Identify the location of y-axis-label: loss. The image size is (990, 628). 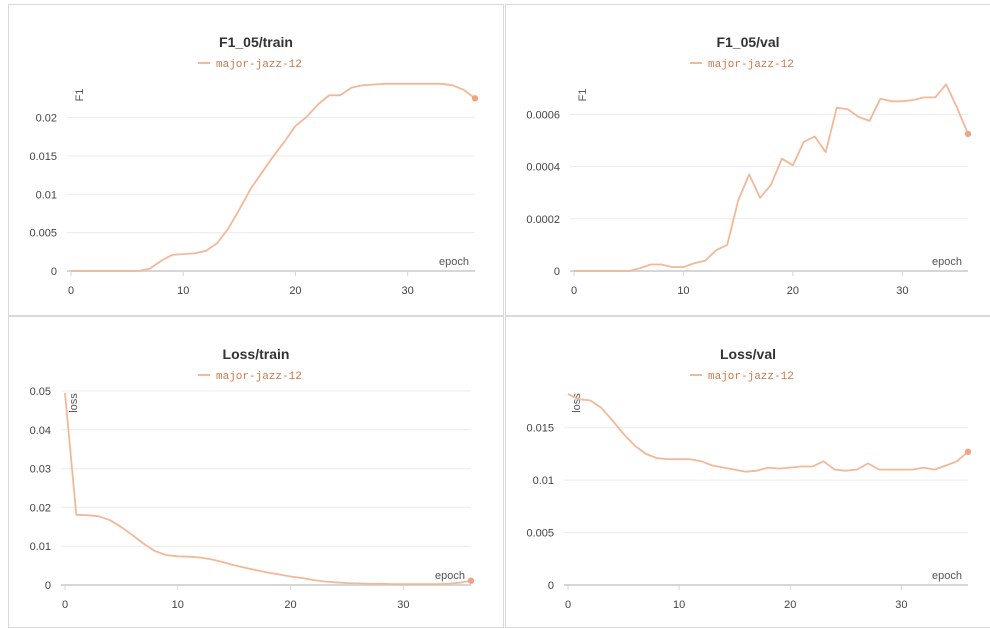
(74, 403).